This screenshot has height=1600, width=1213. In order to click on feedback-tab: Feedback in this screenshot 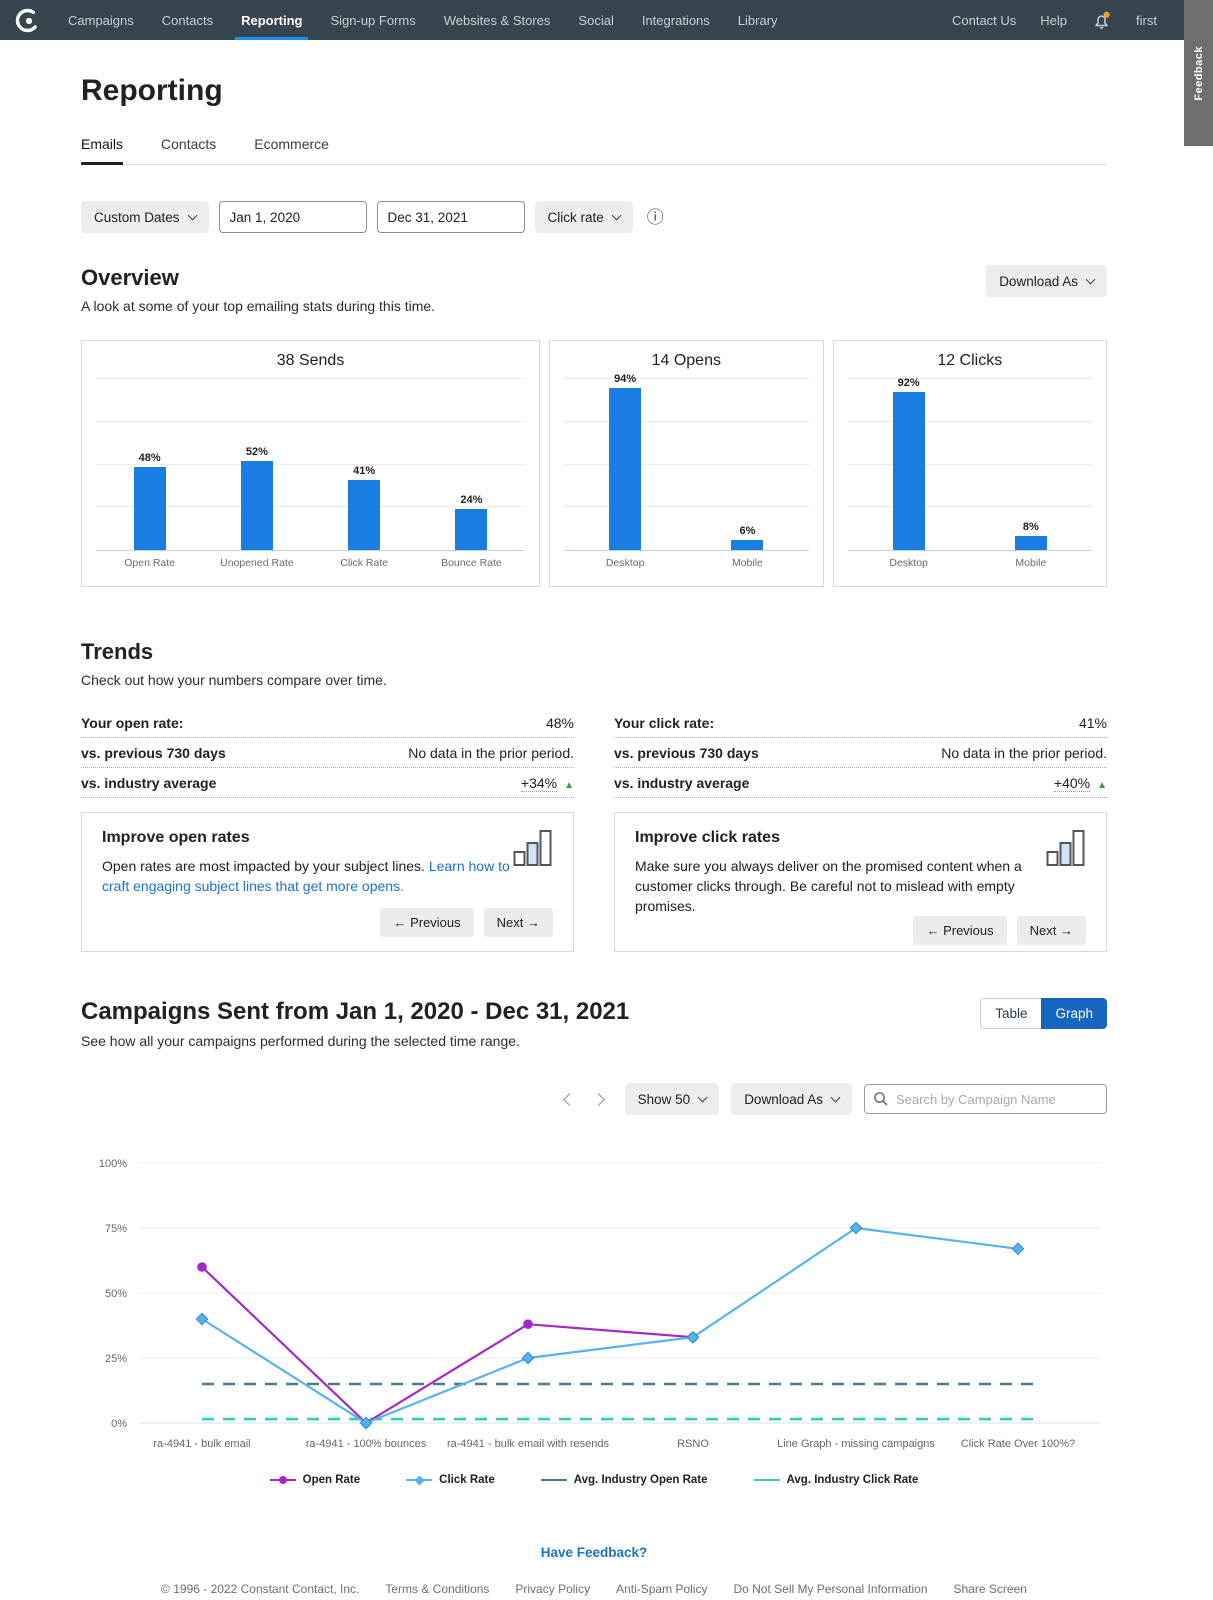, I will do `click(1198, 73)`.